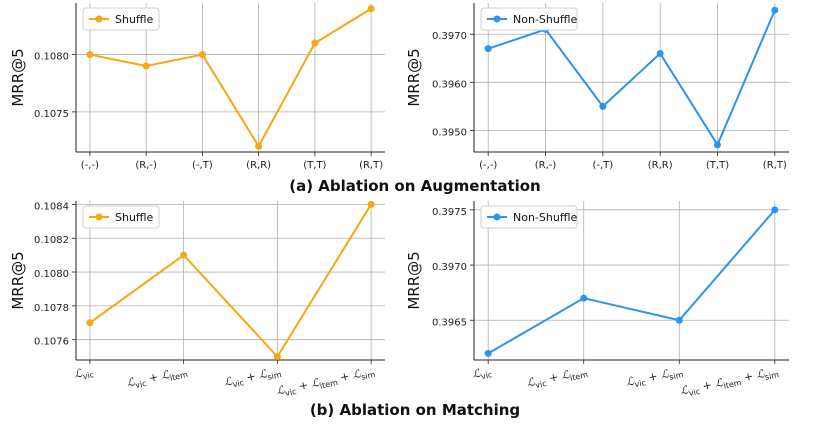  I want to click on y-tick-label: 0.3975, so click(449, 212).